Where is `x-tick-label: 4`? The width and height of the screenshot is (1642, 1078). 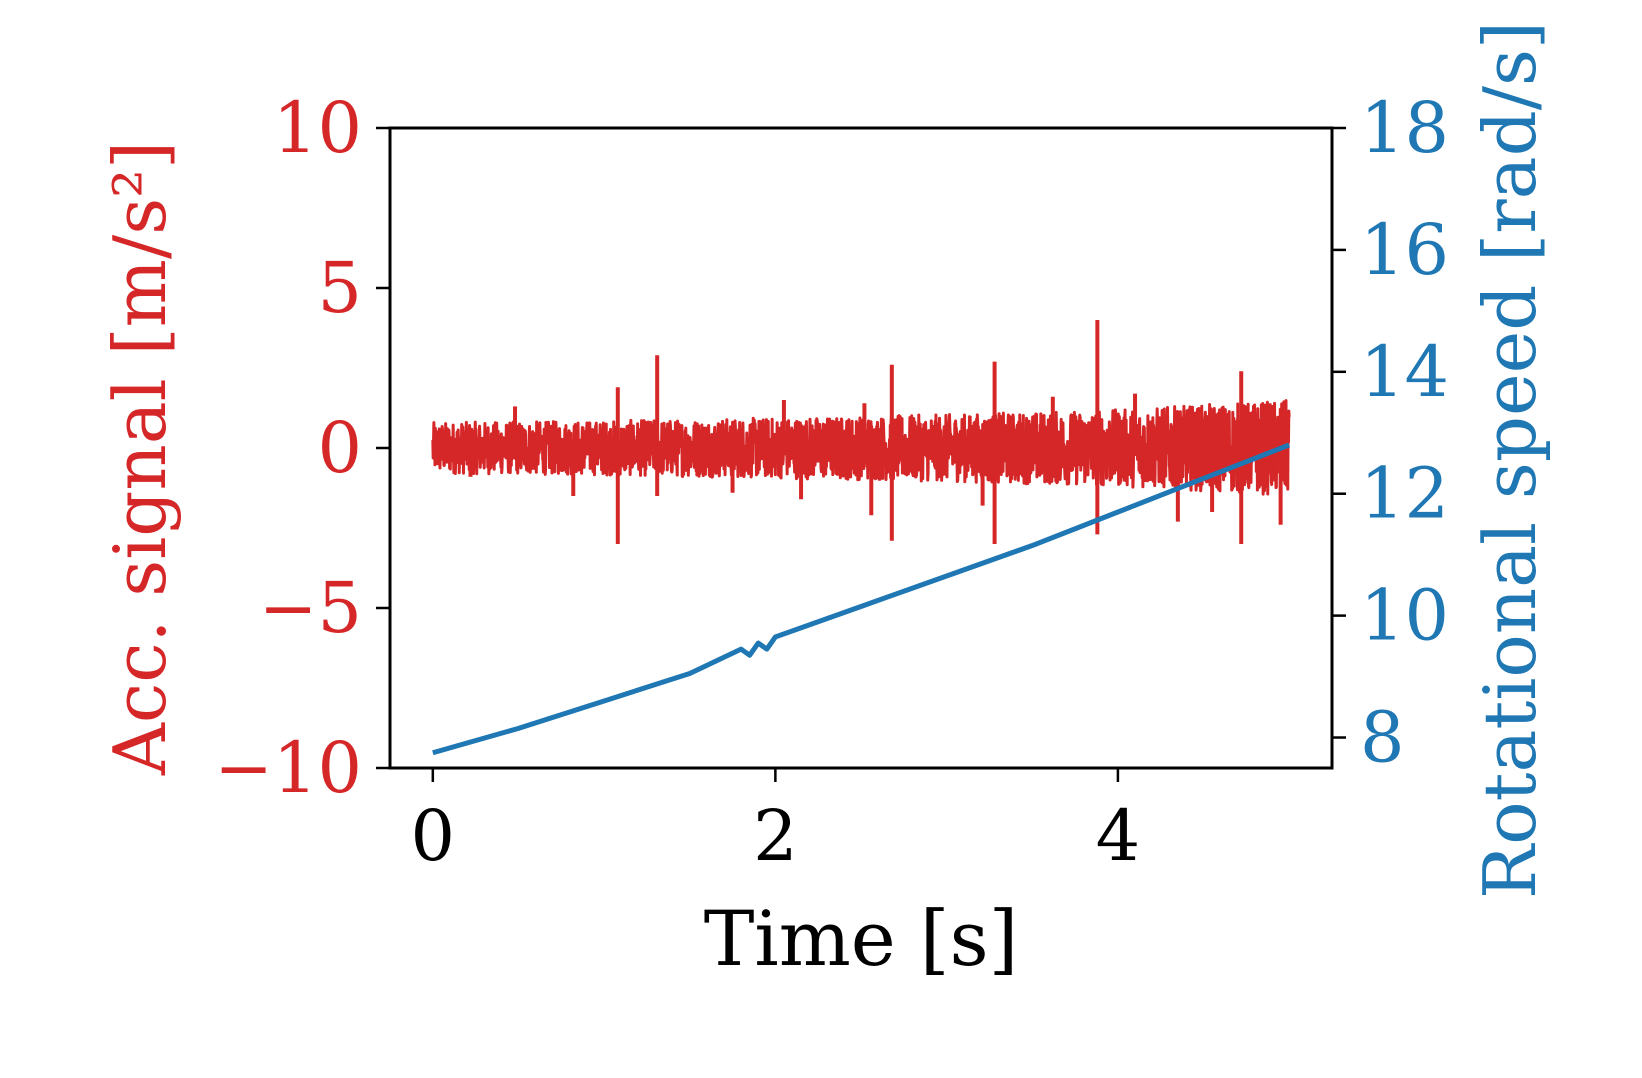 x-tick-label: 4 is located at coordinates (1118, 836).